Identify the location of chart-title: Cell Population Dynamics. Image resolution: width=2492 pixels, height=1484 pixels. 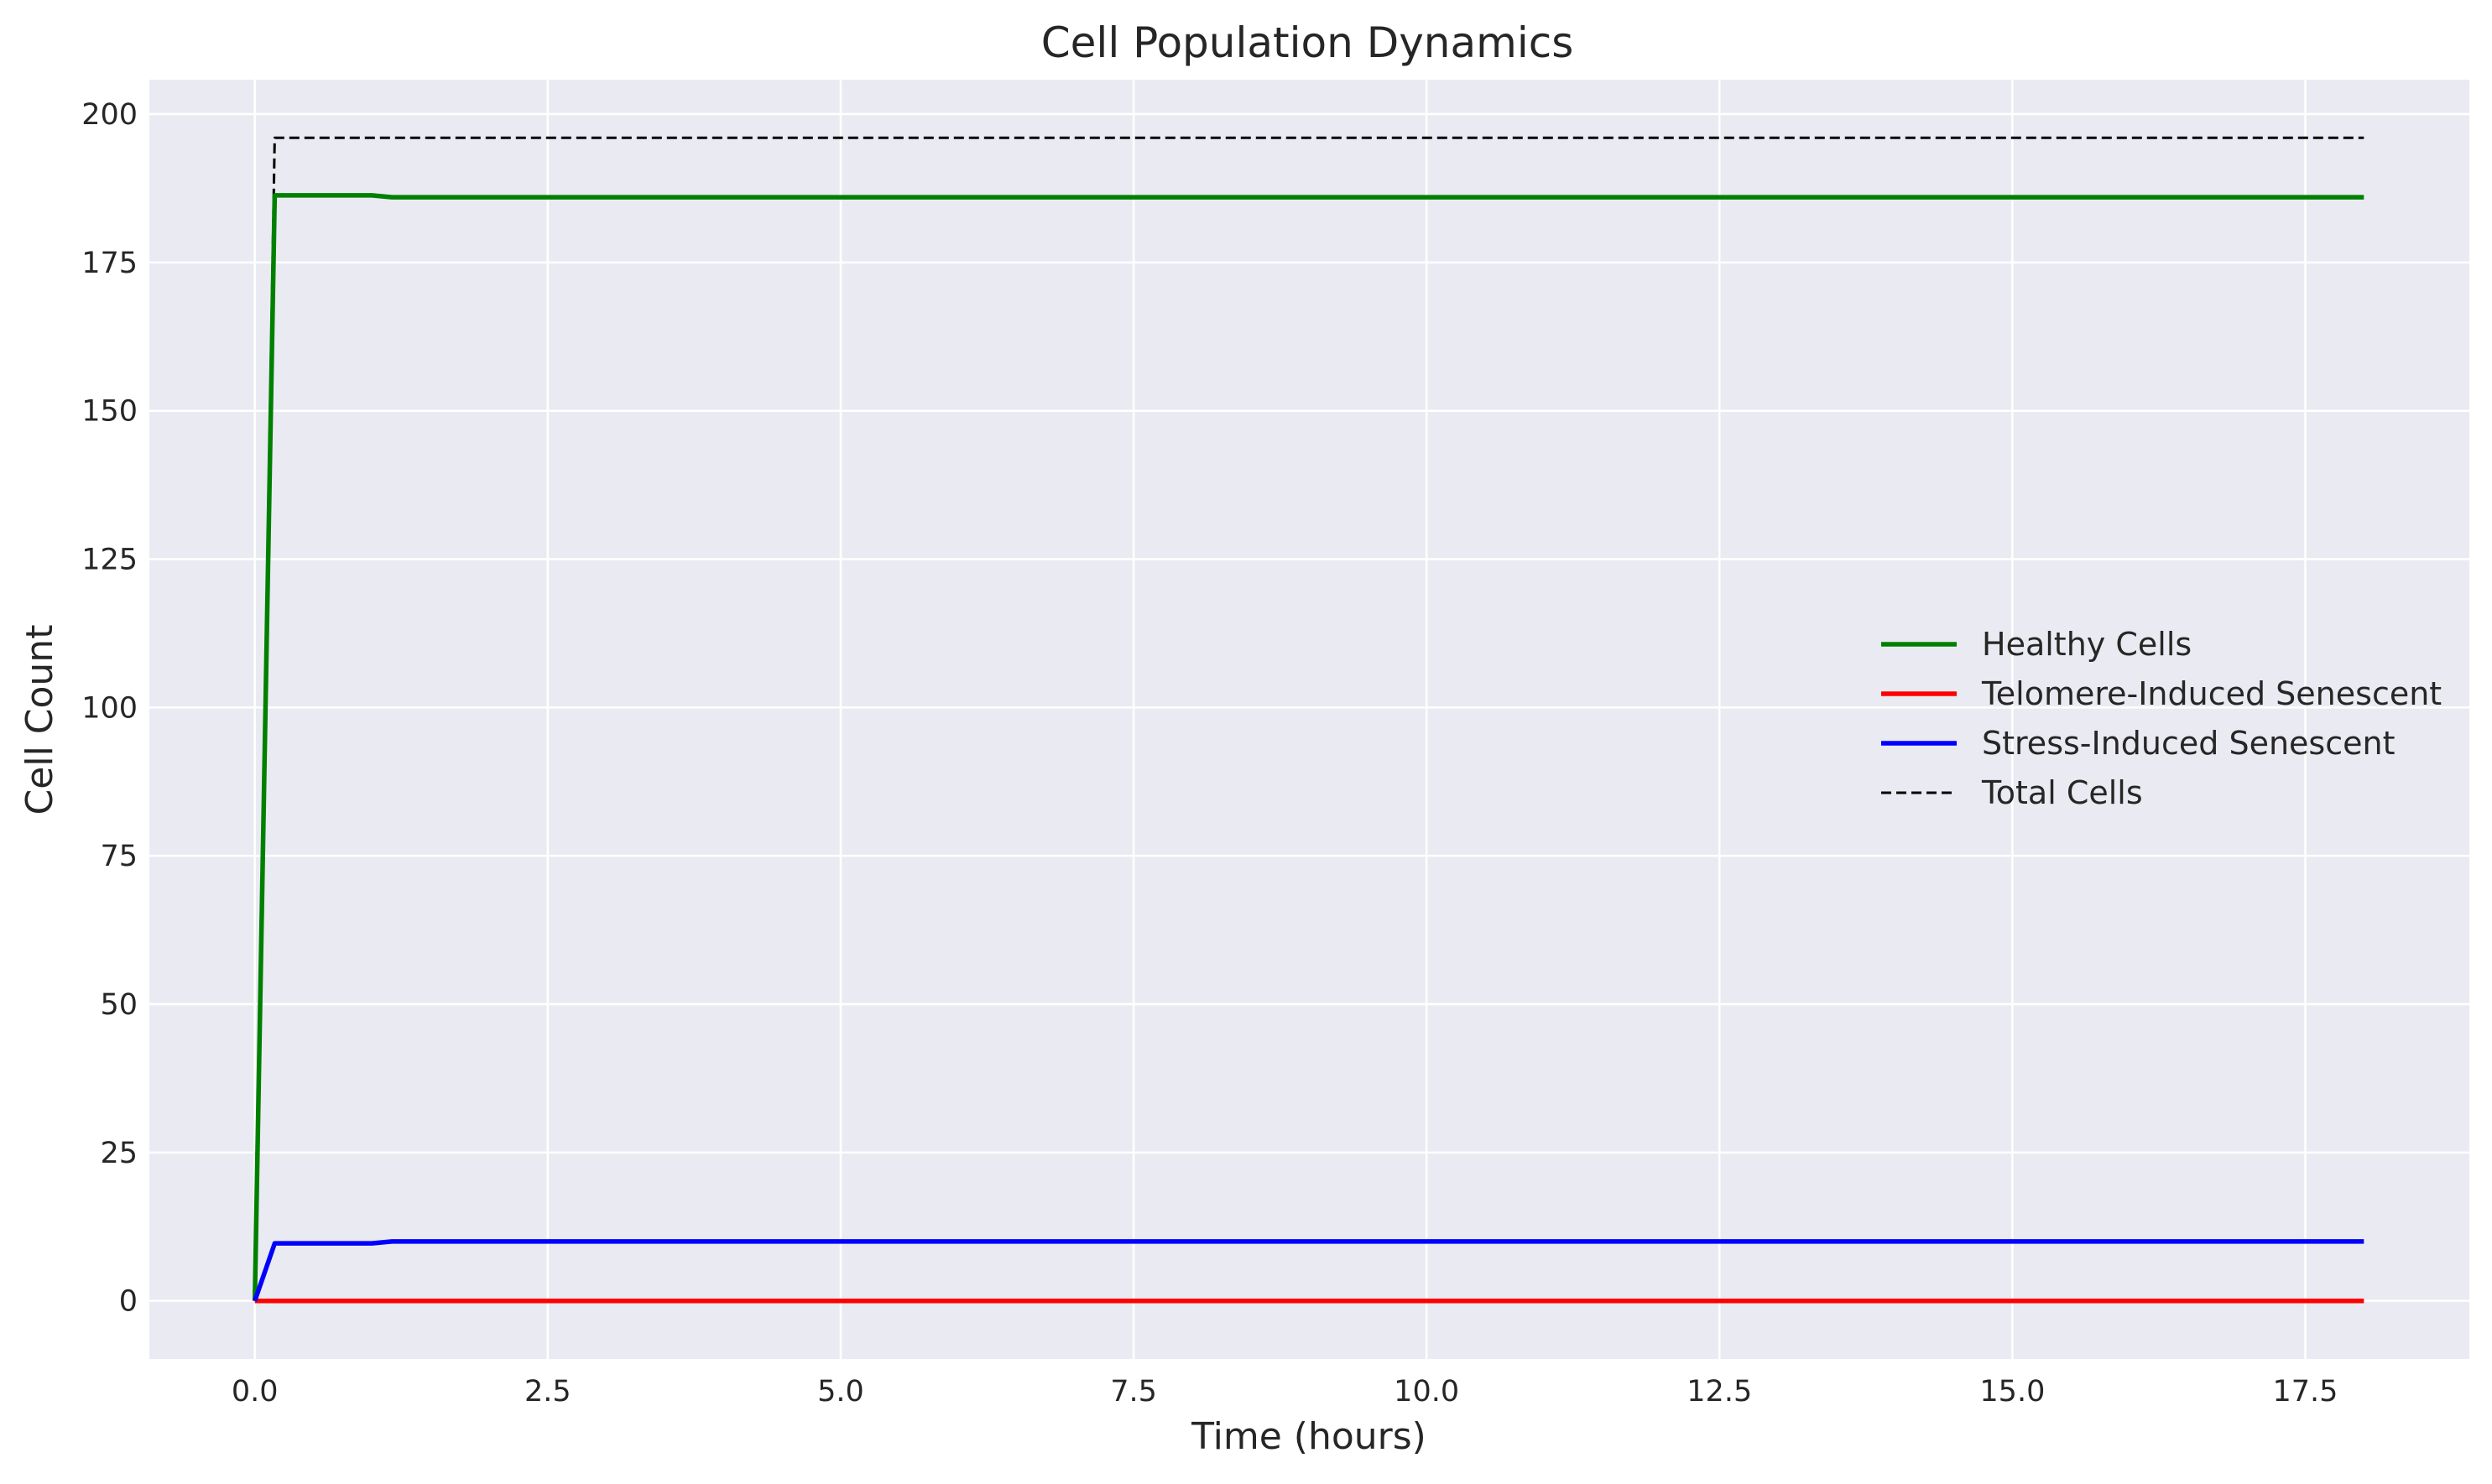
(1307, 42).